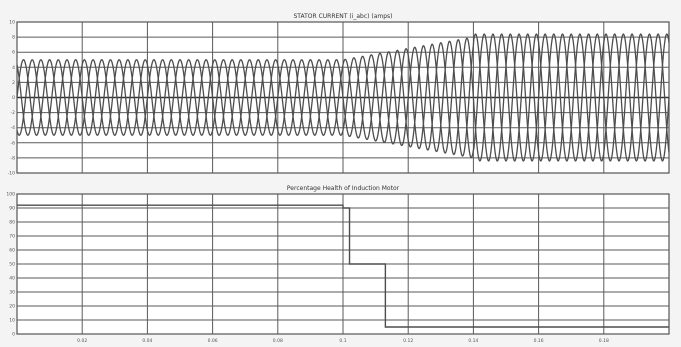 The height and width of the screenshot is (347, 681). What do you see at coordinates (10, 195) in the screenshot?
I see `y-tick-label-10: 100` at bounding box center [10, 195].